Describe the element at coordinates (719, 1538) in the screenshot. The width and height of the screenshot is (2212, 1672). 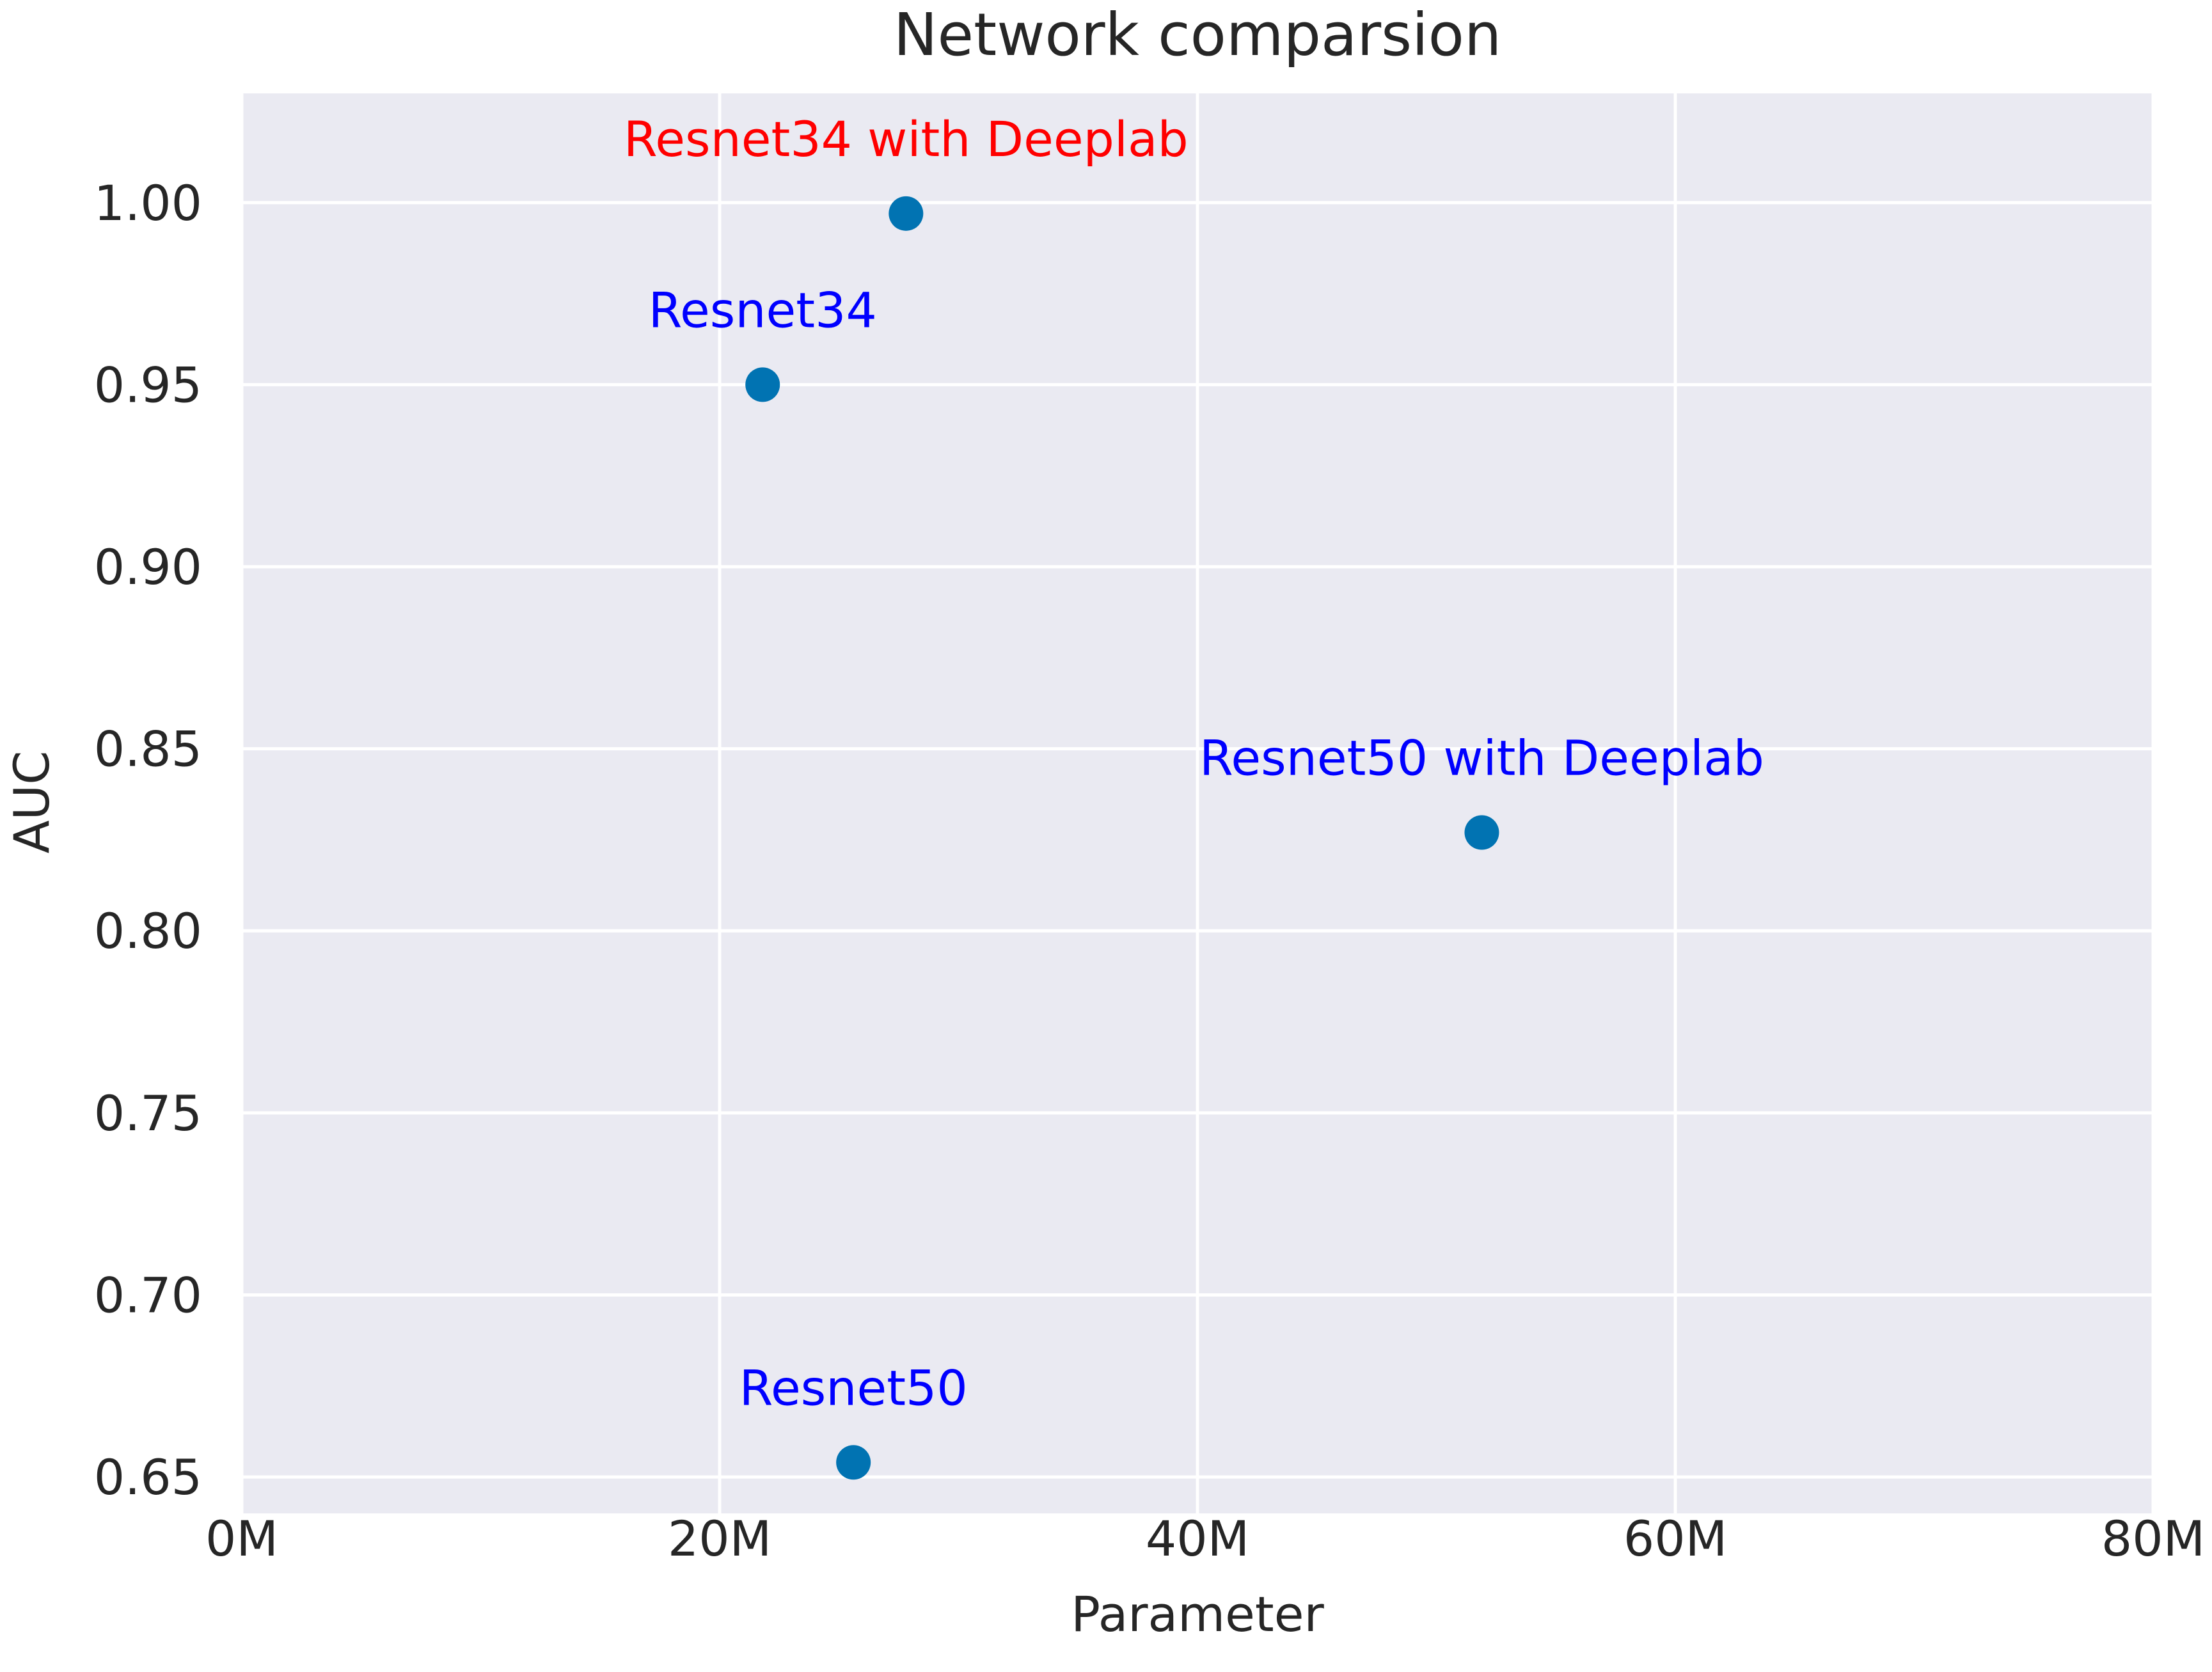
I see `x-tick-label: 20M` at that location.